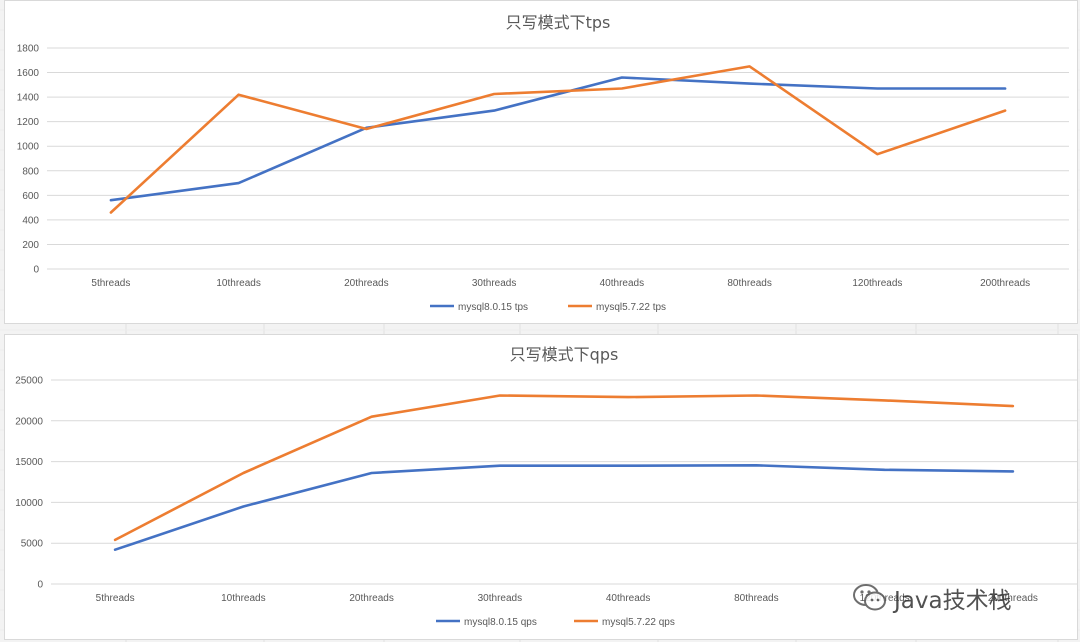 The image size is (1080, 642). I want to click on series-line, so click(564, 507).